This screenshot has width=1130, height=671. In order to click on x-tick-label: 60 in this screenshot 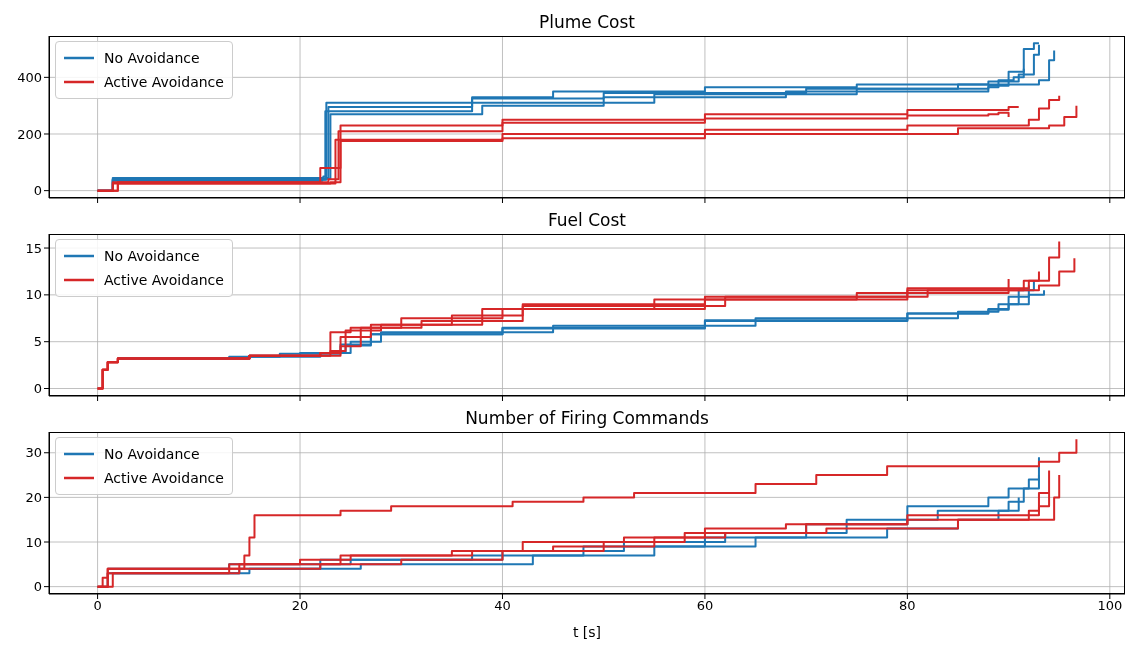, I will do `click(705, 606)`.